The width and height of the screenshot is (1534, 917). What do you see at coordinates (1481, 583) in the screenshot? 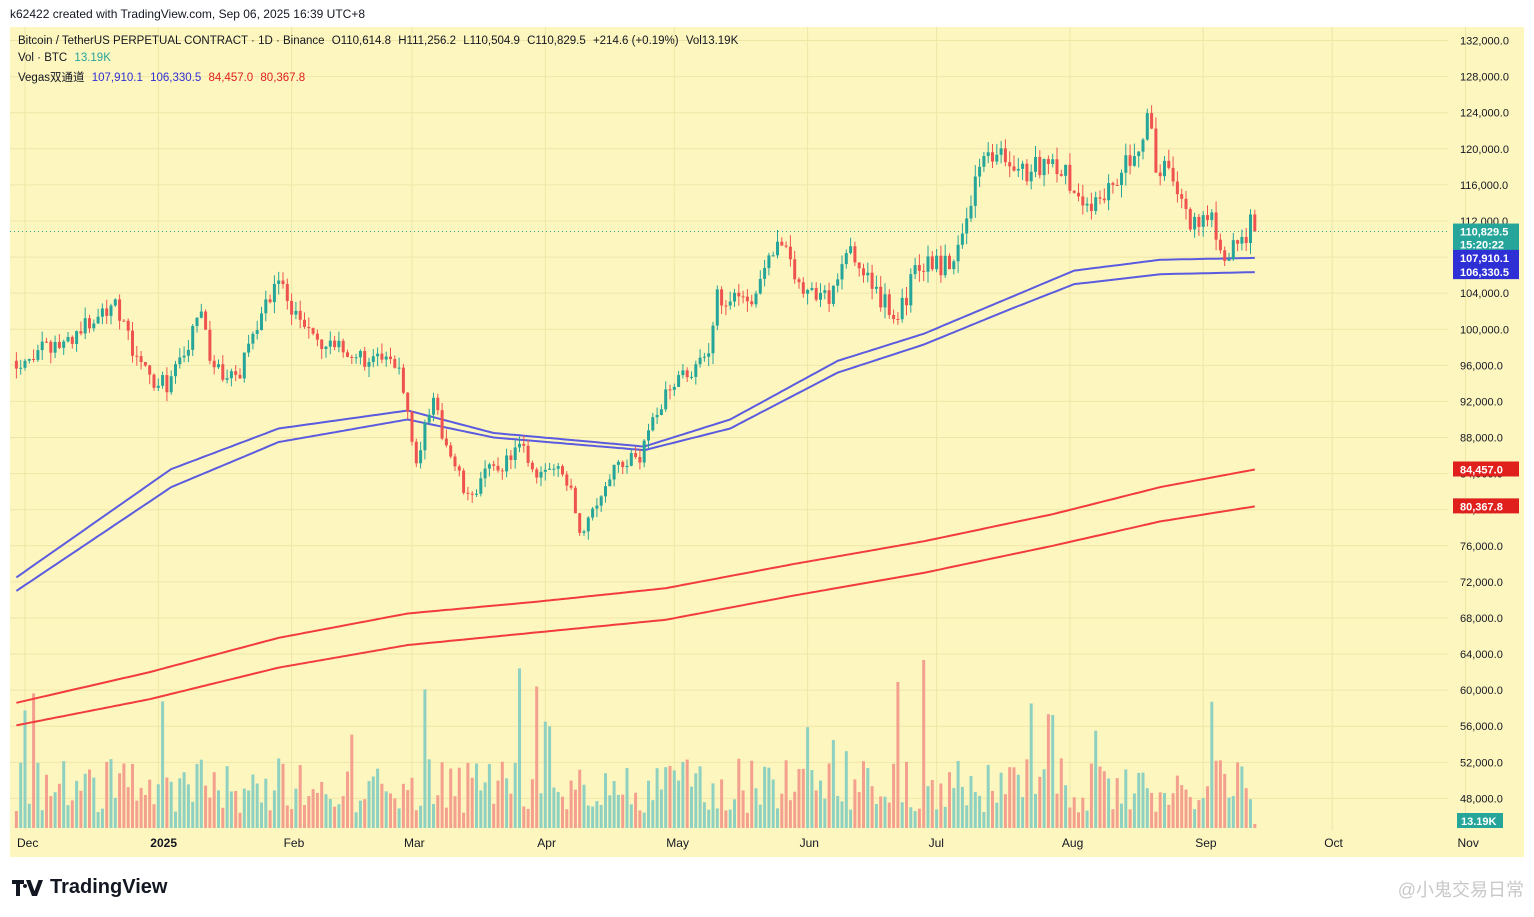
I see `y-tick-label: 72,000.0` at bounding box center [1481, 583].